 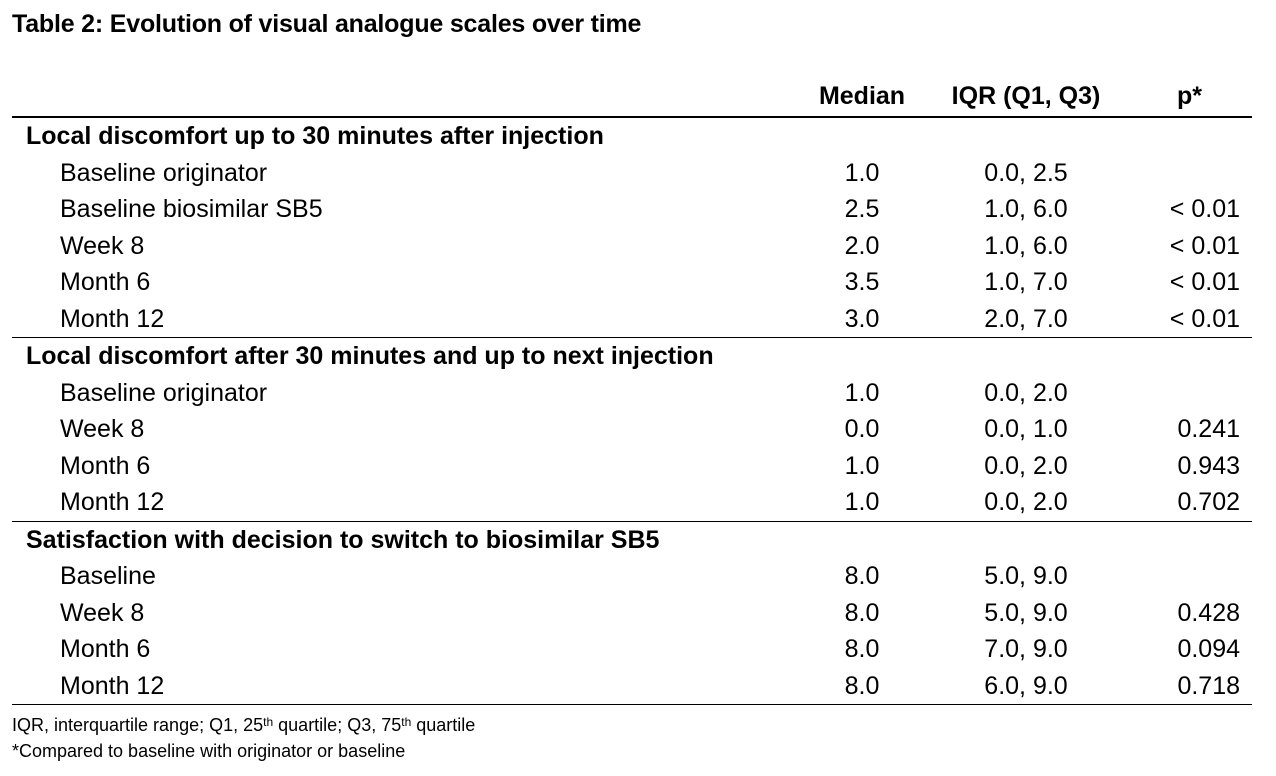 What do you see at coordinates (632, 613) in the screenshot?
I see `table-row: Week 8 8.0 5.0, 9.0 0.428` at bounding box center [632, 613].